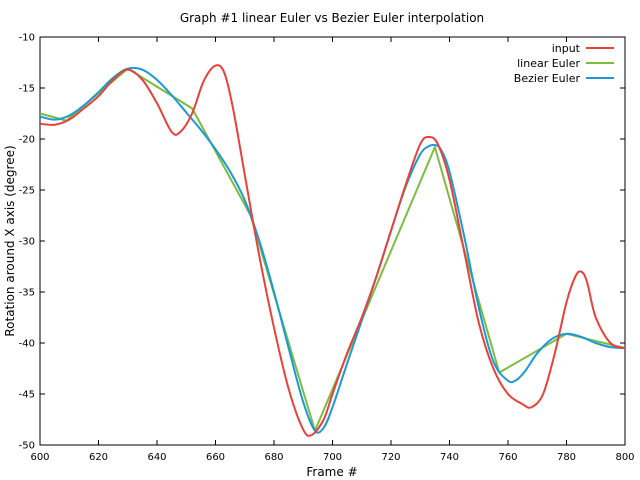 Image resolution: width=640 pixels, height=480 pixels. What do you see at coordinates (273, 457) in the screenshot?
I see `x-tick-label: 680` at bounding box center [273, 457].